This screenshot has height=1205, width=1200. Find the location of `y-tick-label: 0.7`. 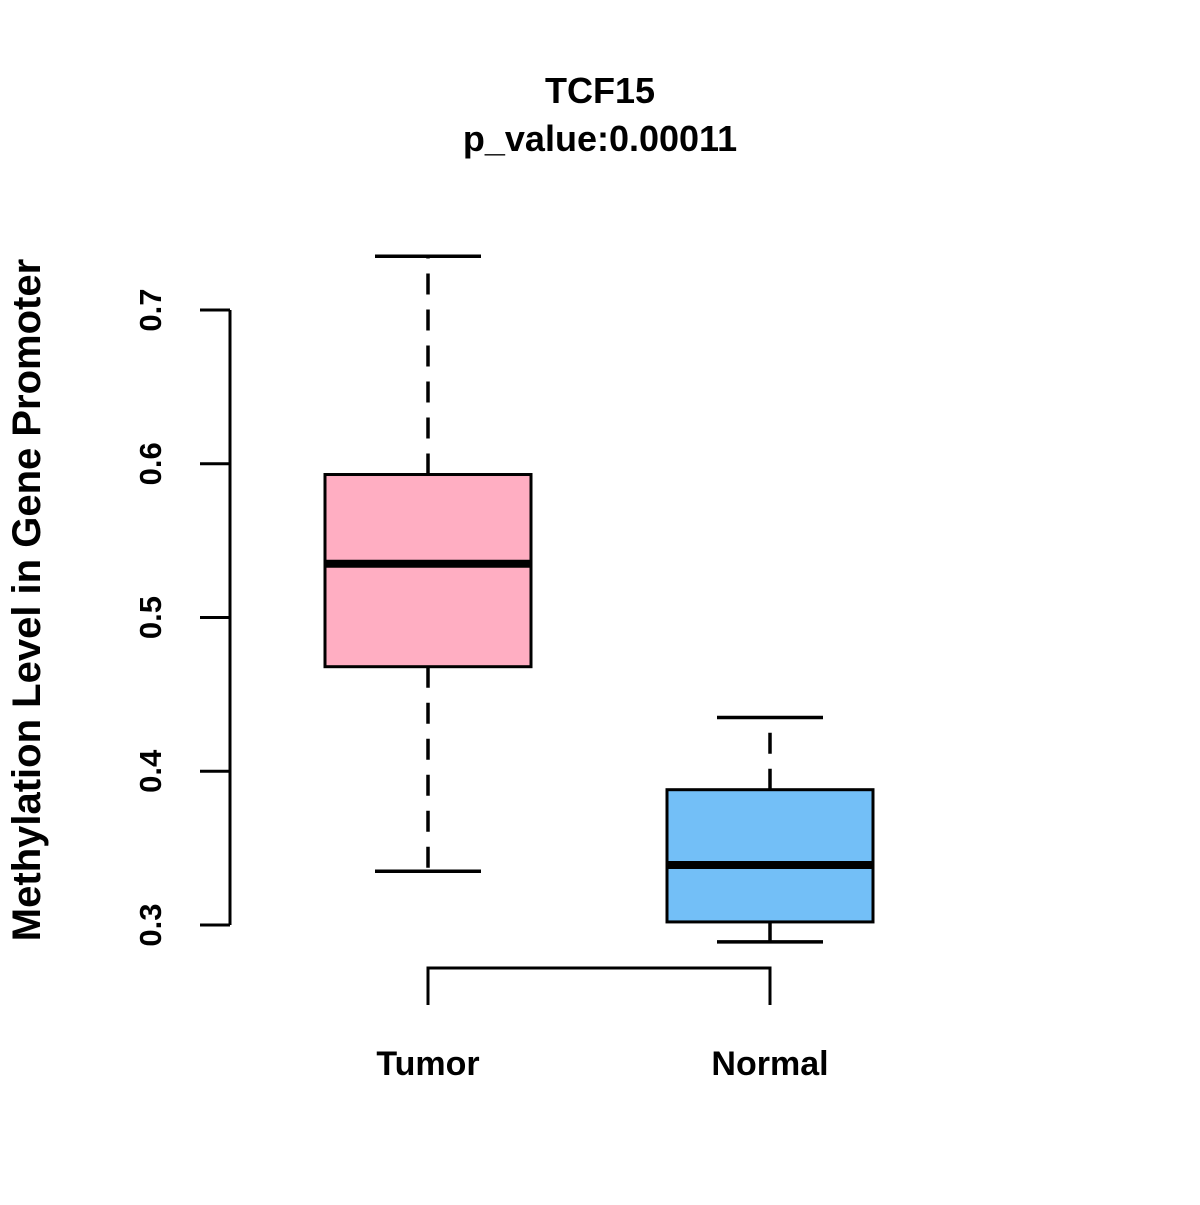

y-tick-label: 0.7 is located at coordinates (150, 309).